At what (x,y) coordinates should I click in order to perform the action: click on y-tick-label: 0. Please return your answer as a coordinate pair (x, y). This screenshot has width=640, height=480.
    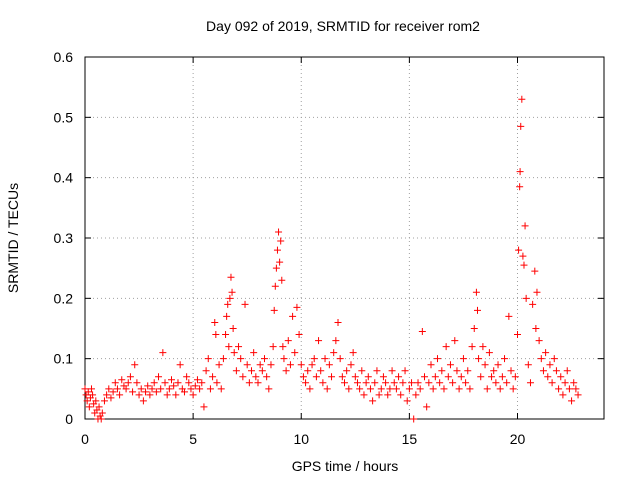
    Looking at the image, I should click on (69, 419).